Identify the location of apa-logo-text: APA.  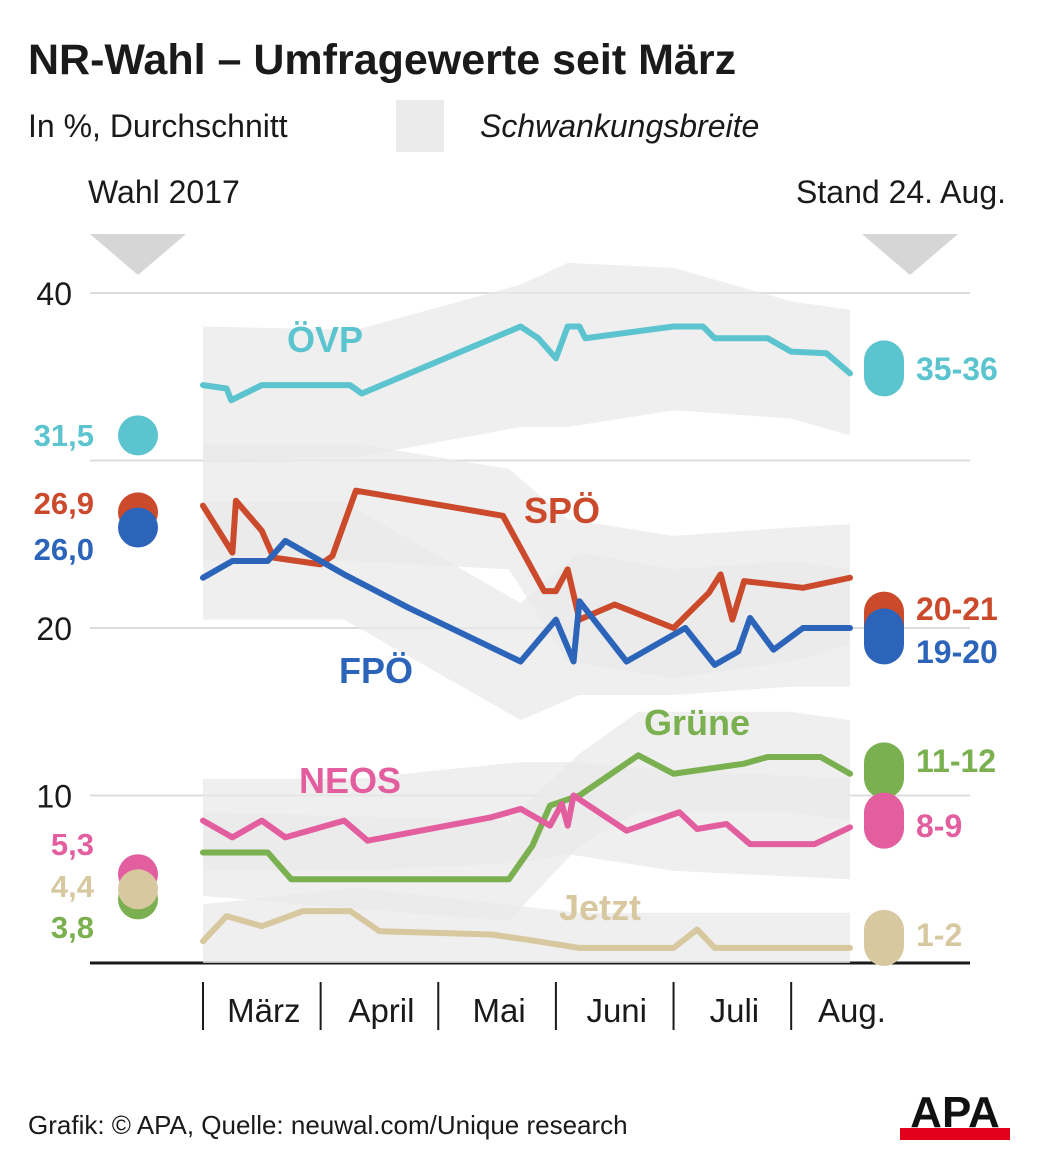
(955, 1113).